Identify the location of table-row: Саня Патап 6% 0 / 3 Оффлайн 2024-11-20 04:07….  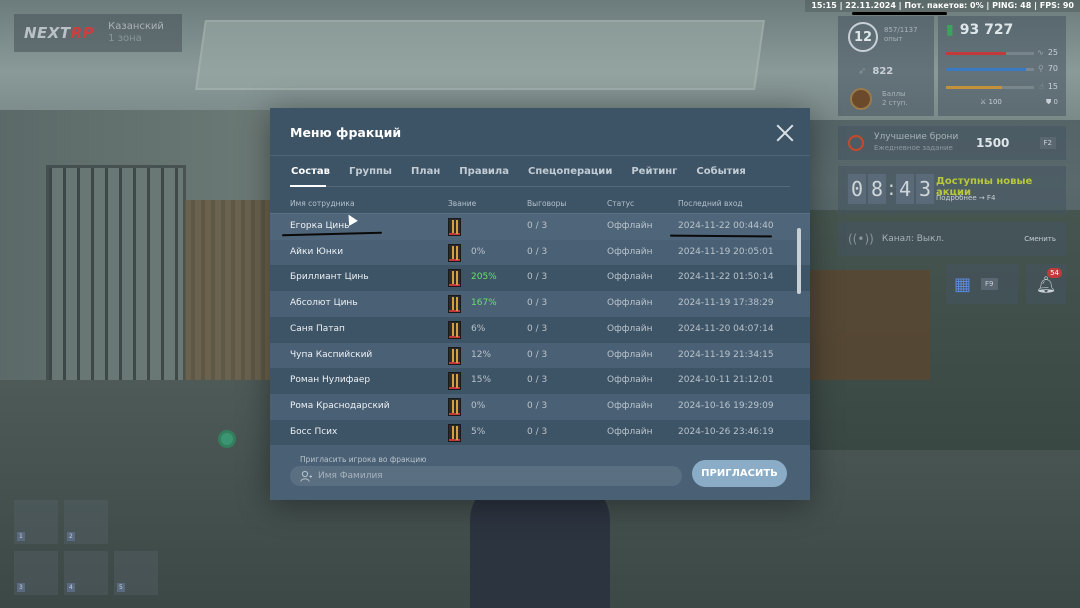
(540, 329).